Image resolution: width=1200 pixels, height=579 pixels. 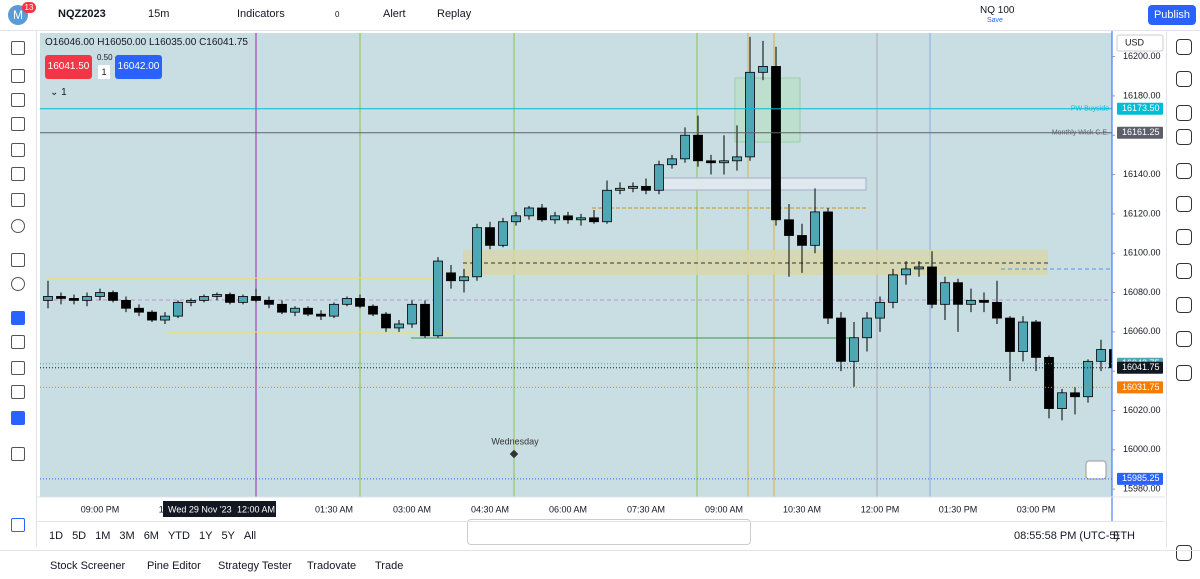 What do you see at coordinates (646, 509) in the screenshot?
I see `x-tick-label: 07:30 AM` at bounding box center [646, 509].